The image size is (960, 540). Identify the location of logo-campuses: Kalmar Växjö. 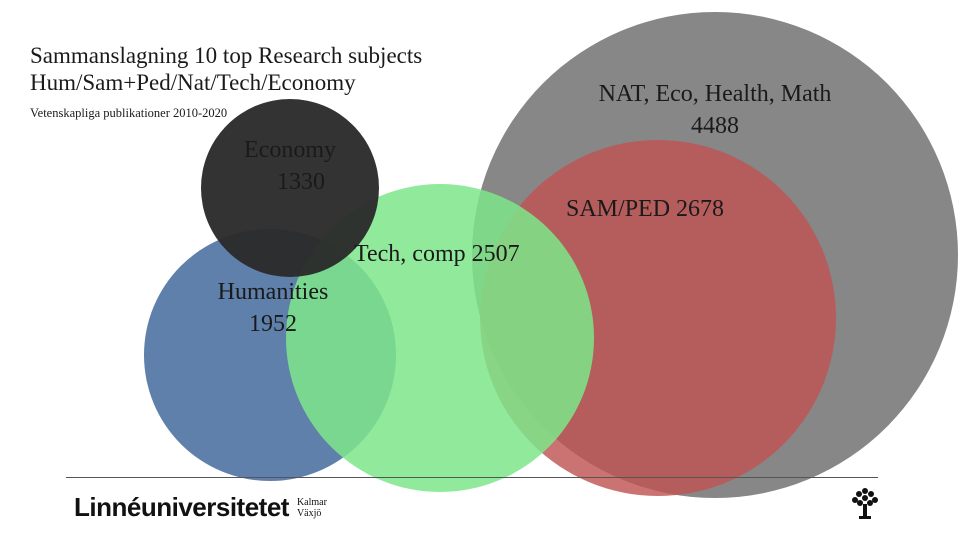
(312, 508).